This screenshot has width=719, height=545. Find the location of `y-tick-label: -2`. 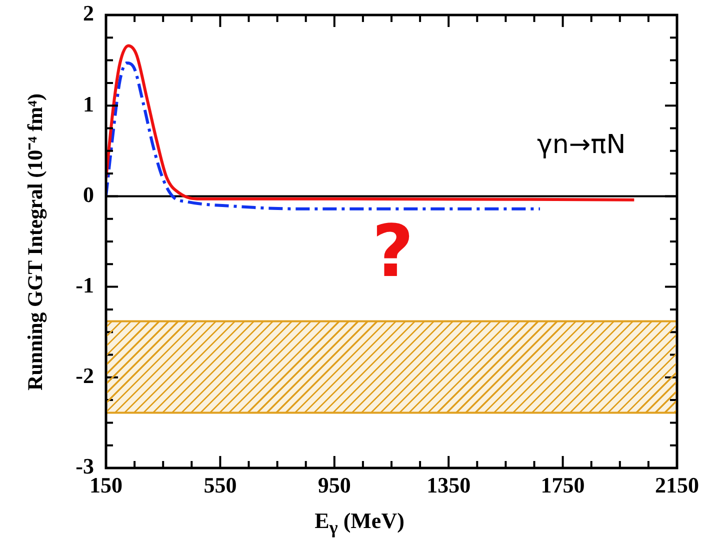

y-tick-label: -2 is located at coordinates (85, 375).